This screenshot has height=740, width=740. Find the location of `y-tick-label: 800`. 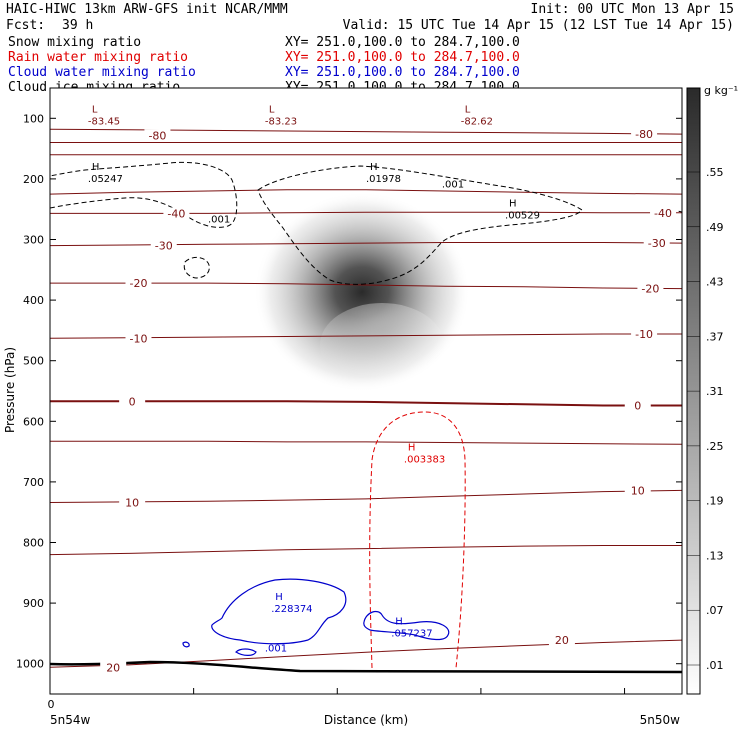

y-tick-label: 800 is located at coordinates (33, 543).